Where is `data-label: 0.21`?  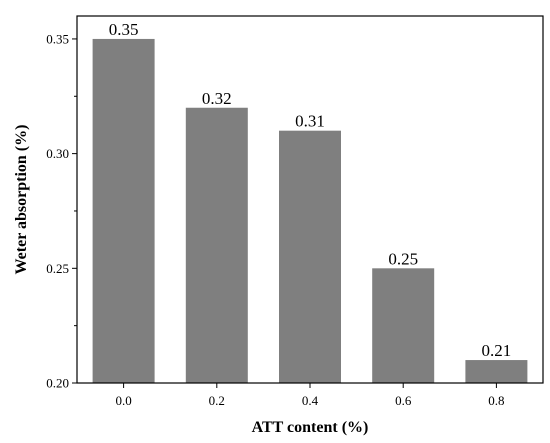 data-label: 0.21 is located at coordinates (497, 350).